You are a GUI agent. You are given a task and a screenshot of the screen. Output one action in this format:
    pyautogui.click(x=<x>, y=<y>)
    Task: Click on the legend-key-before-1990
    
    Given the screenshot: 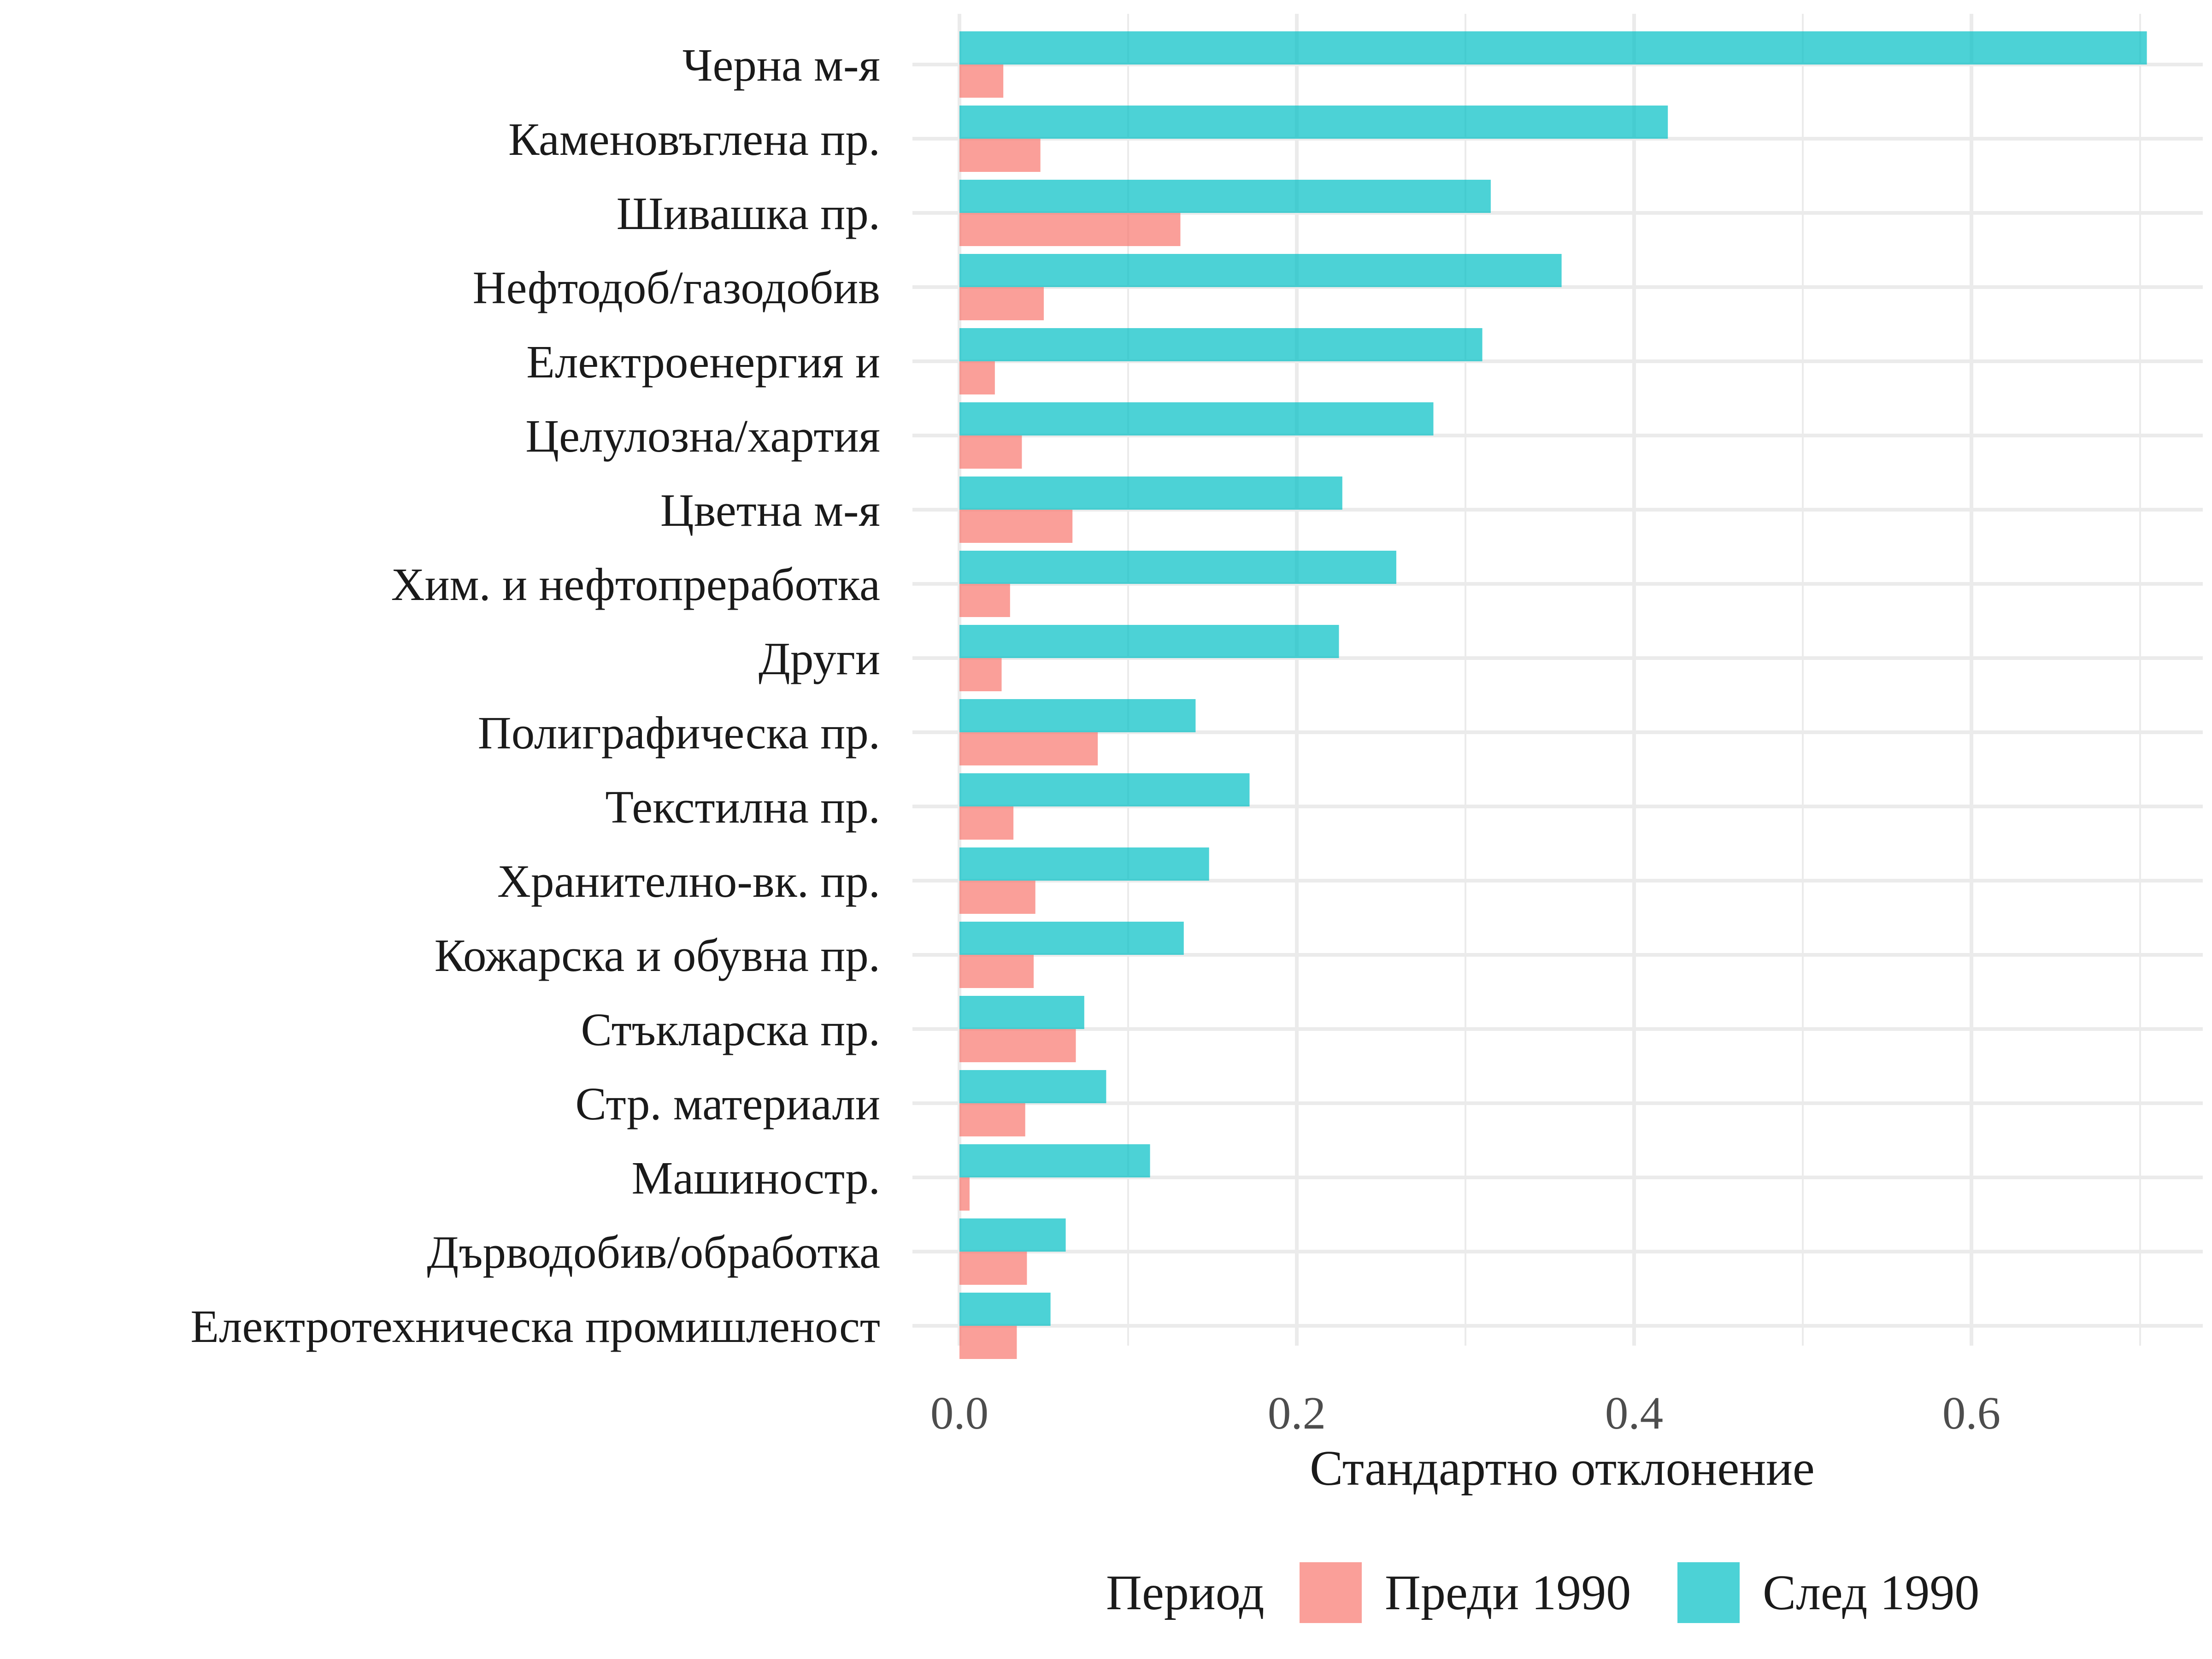 What is the action you would take?
    pyautogui.click(x=1331, y=1592)
    